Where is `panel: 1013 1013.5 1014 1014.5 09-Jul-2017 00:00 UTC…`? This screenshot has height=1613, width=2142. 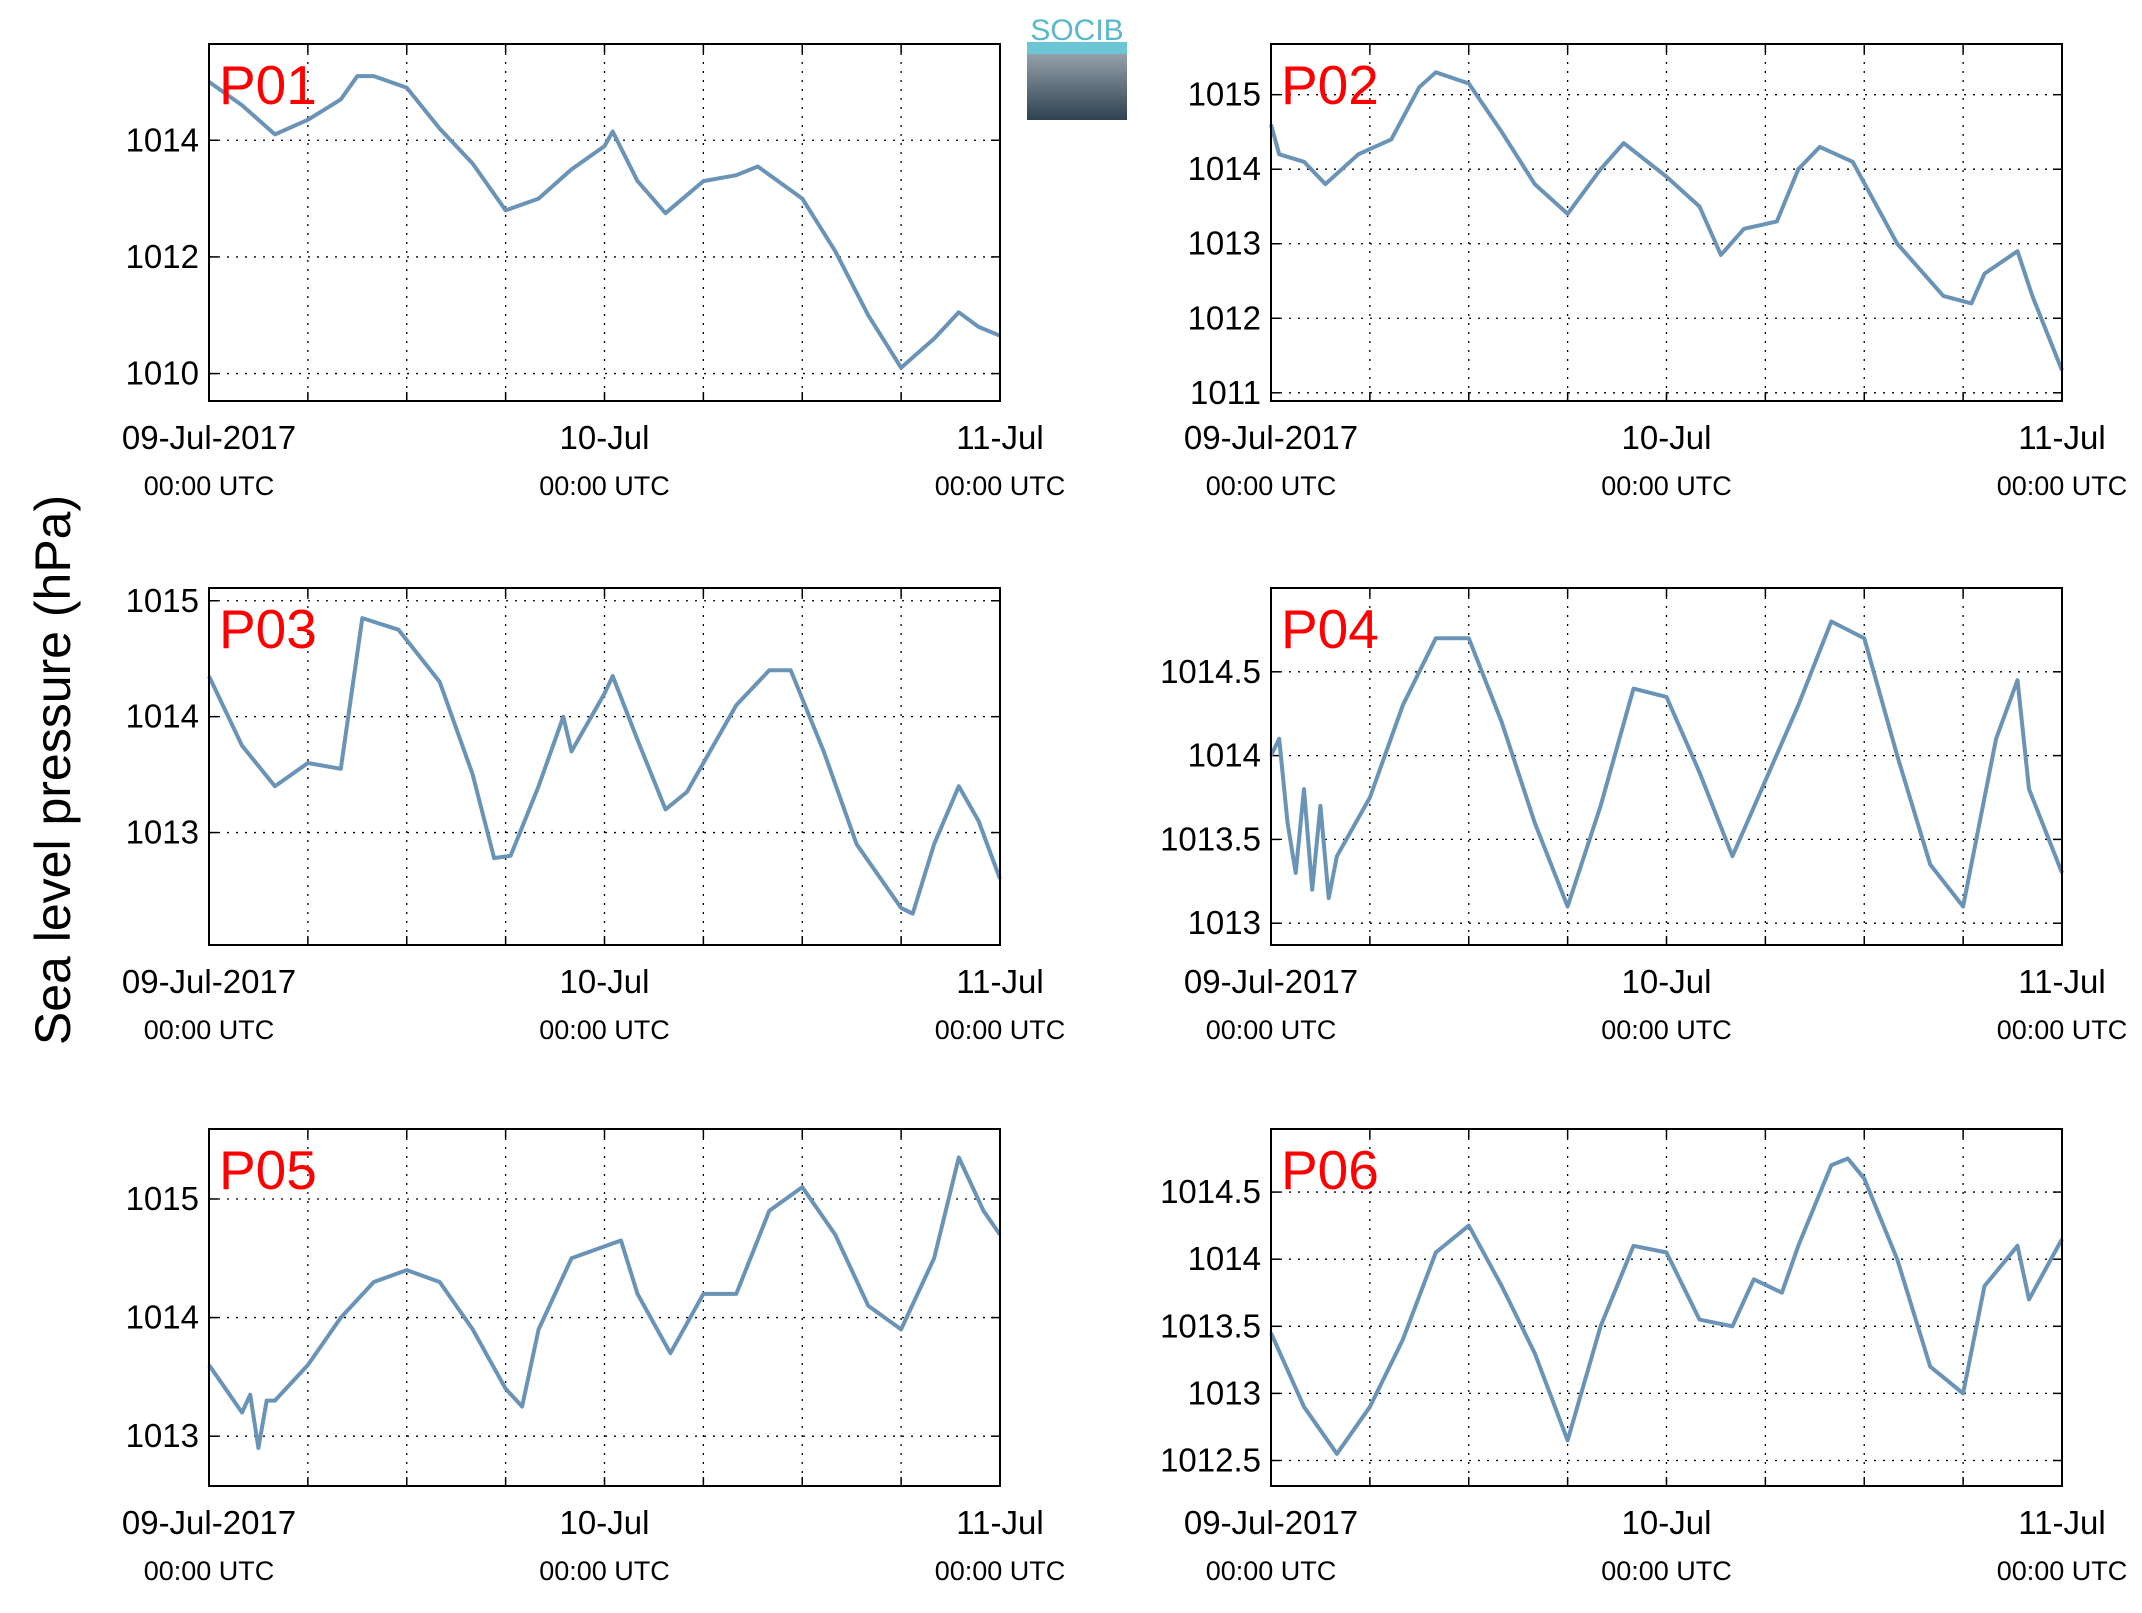
panel: 1013 1013.5 1014 1014.5 09-Jul-2017 00:00 UTC… is located at coordinates (1644, 816).